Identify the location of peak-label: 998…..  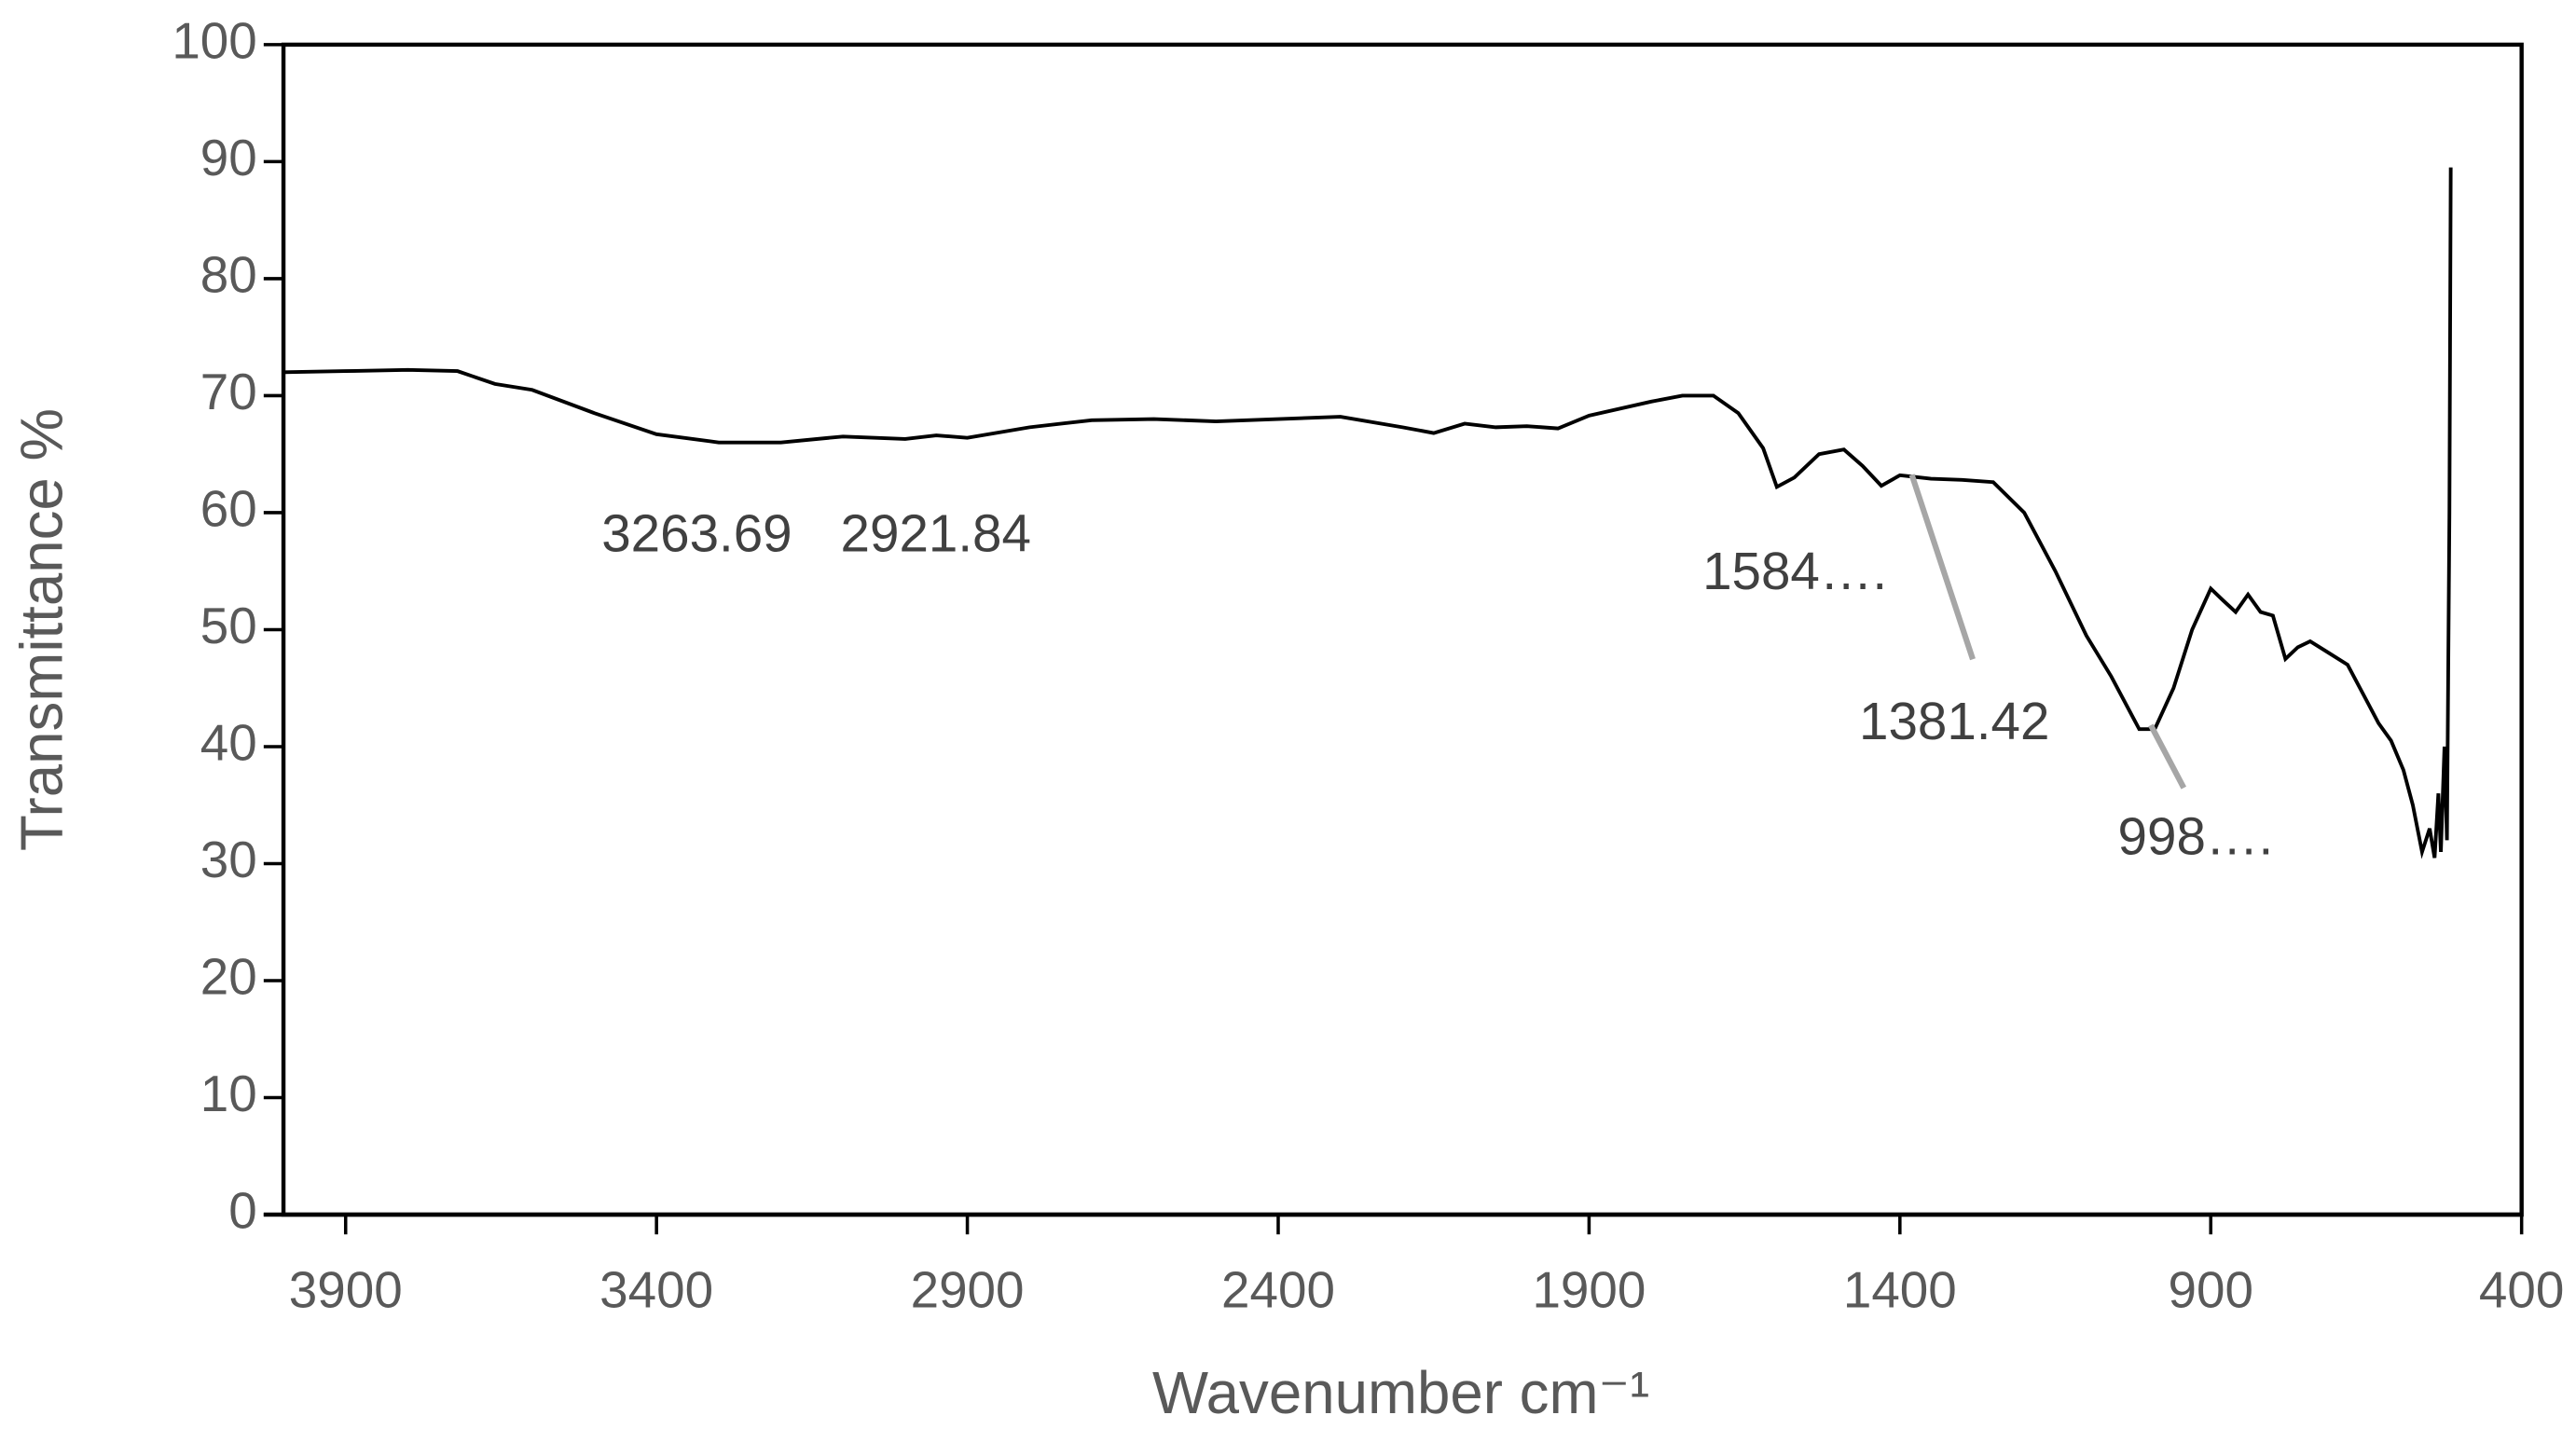
(2196, 836).